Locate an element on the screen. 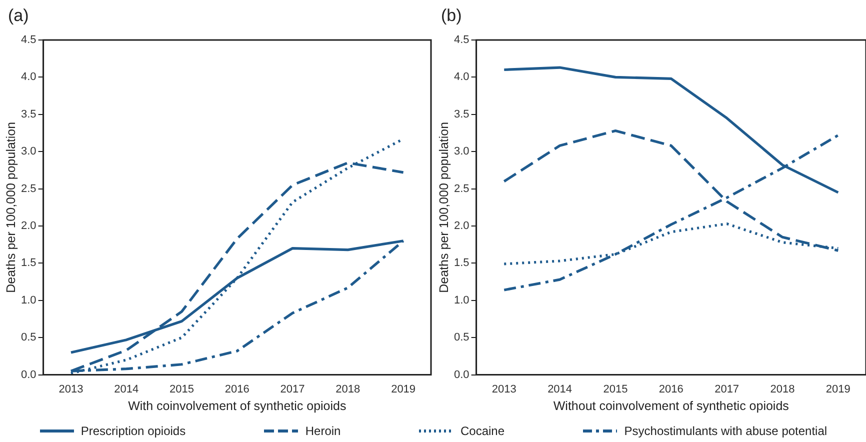  legend-label: Heroin is located at coordinates (323, 431).